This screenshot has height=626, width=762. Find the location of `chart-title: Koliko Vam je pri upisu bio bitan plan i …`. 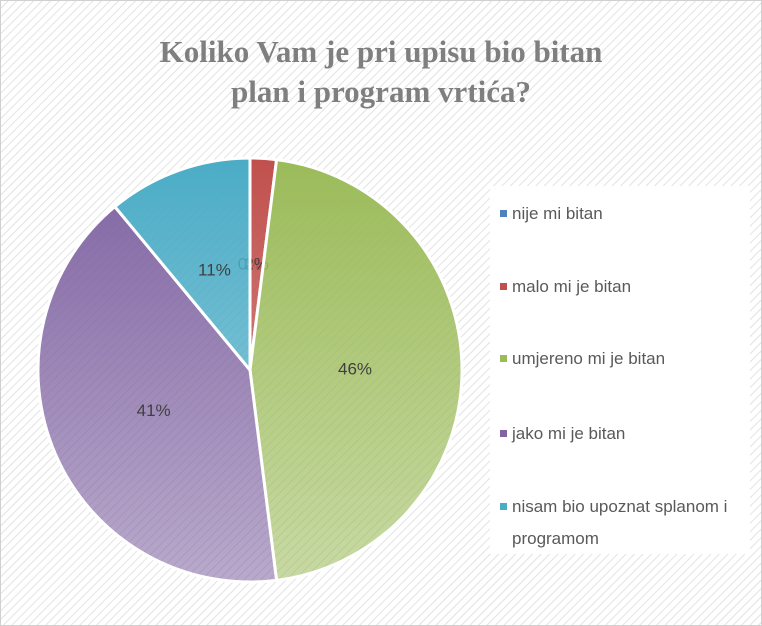

chart-title: Koliko Vam je pri upisu bio bitan plan i … is located at coordinates (381, 71).